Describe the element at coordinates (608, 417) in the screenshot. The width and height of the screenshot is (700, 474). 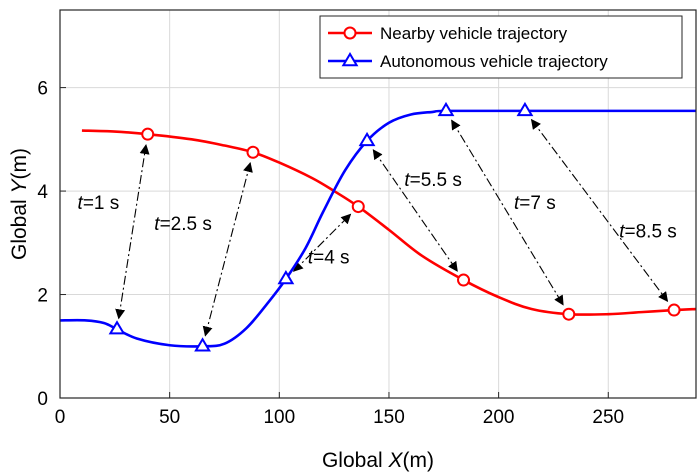
I see `x-tick-label: 250` at that location.